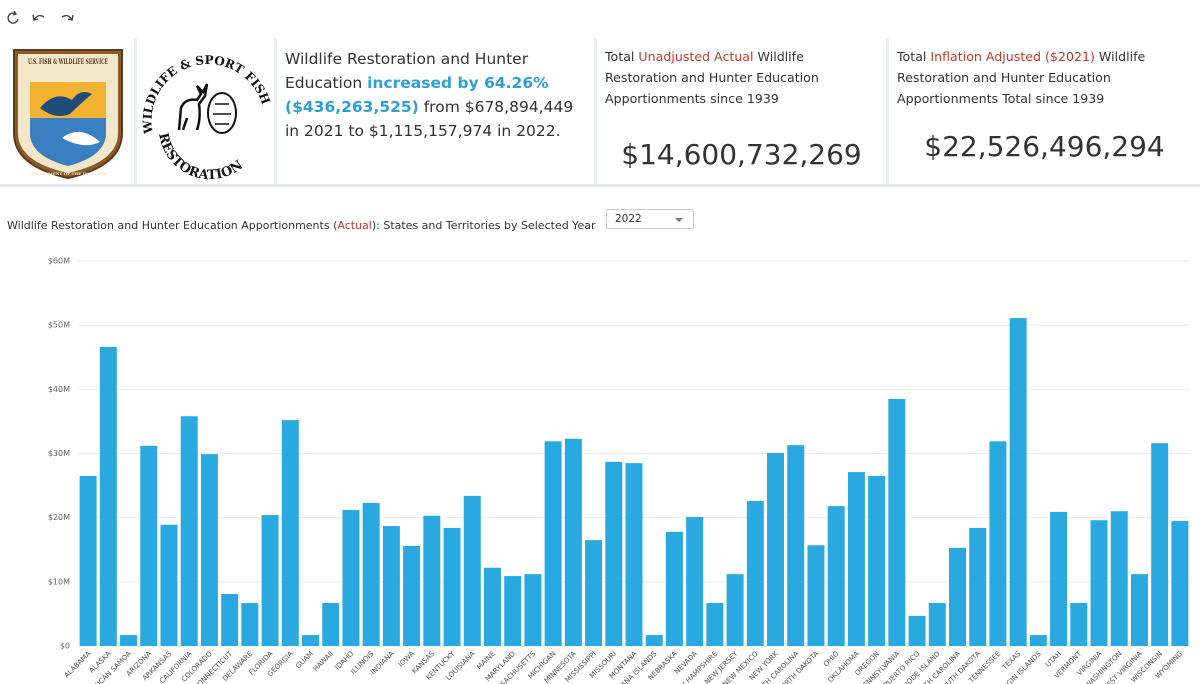  What do you see at coordinates (650, 219) in the screenshot?
I see `year-dropdown: 2022` at bounding box center [650, 219].